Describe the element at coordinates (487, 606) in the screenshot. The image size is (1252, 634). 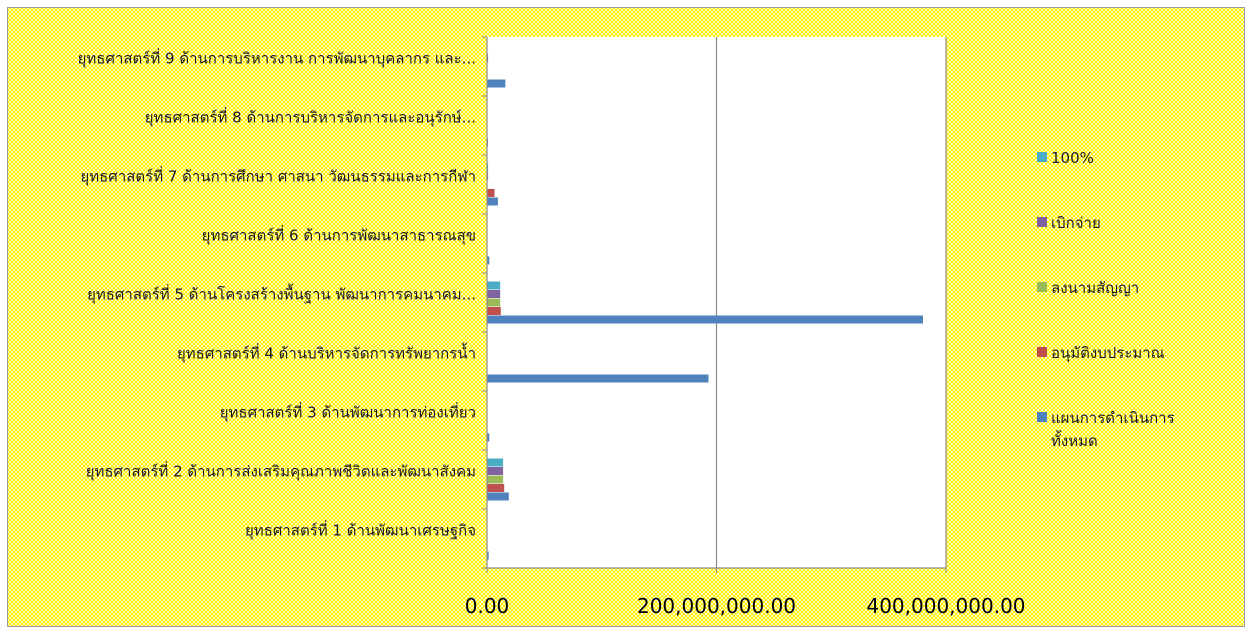
I see `x-tick-label: 0.00` at that location.